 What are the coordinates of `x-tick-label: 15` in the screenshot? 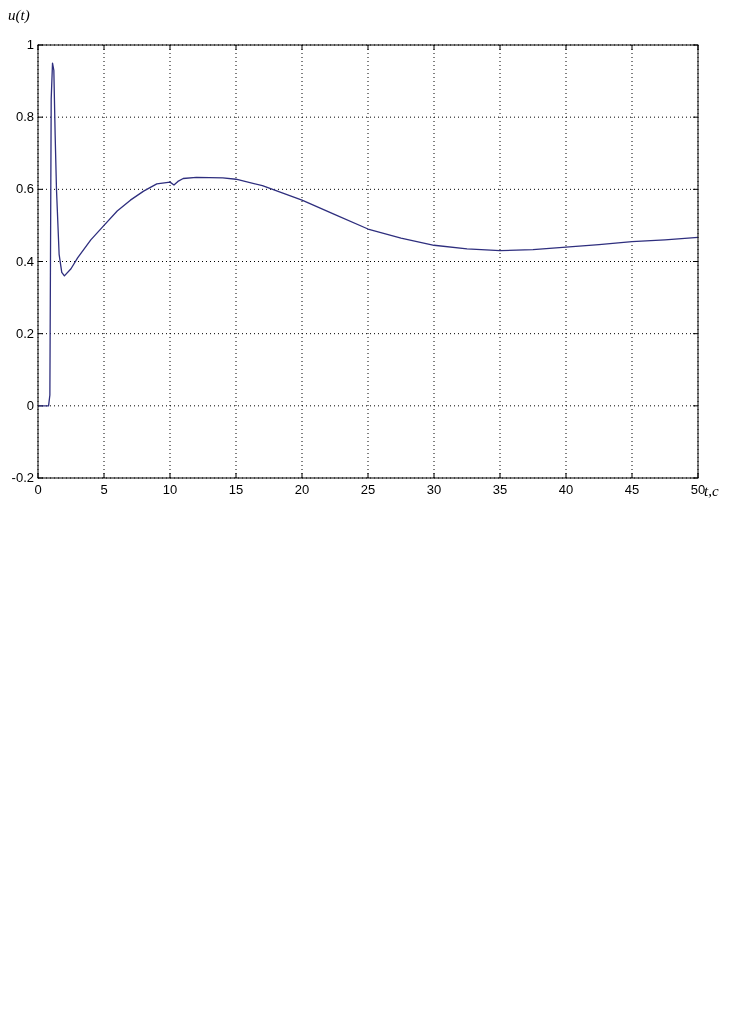 It's located at (236, 489).